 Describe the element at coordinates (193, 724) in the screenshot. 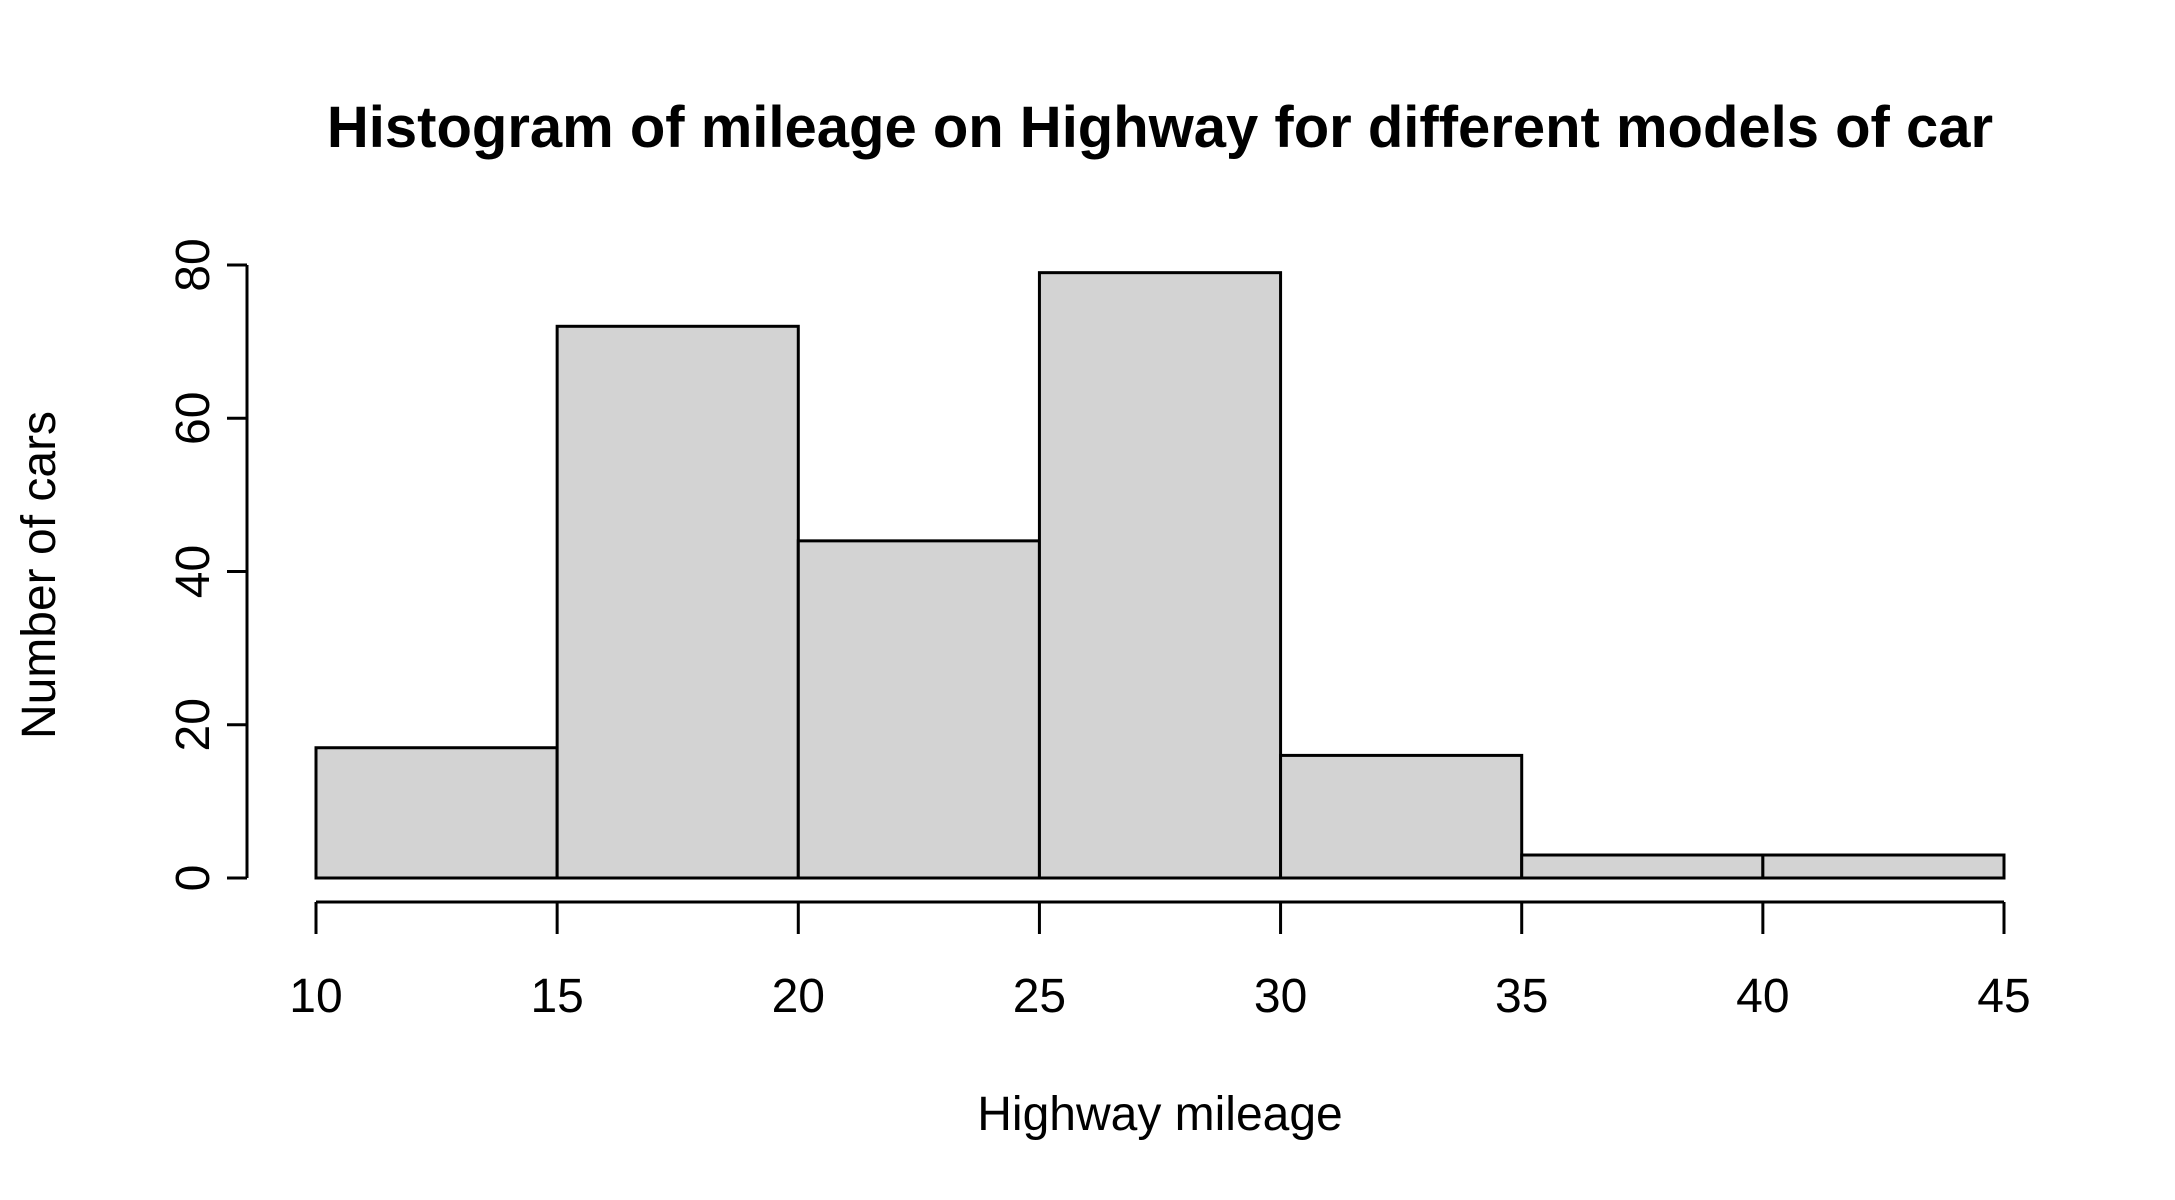

I see `y-tick-label-20: 20` at that location.